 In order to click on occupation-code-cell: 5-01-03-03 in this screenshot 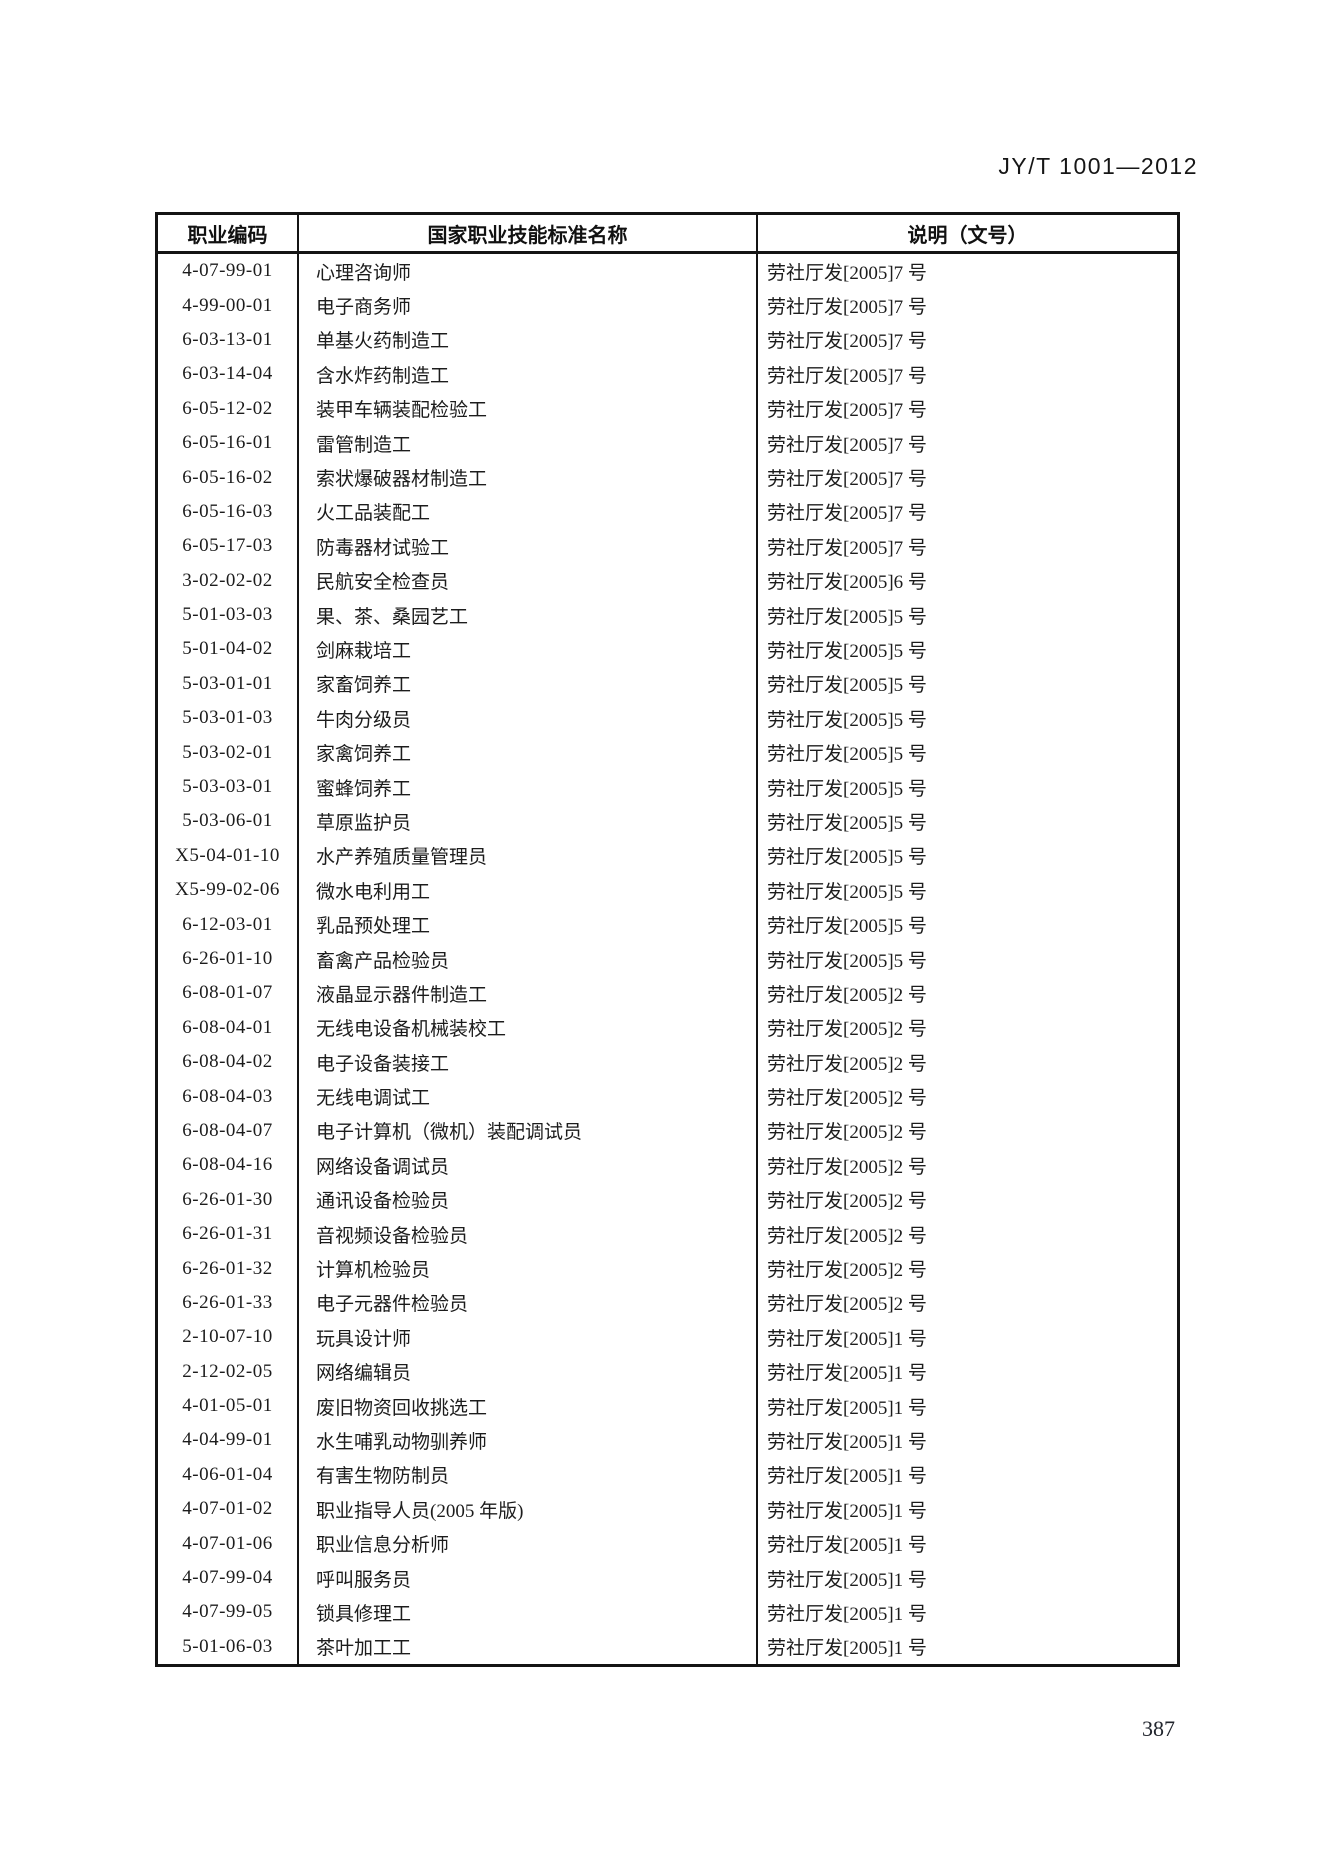, I will do `click(227, 615)`.